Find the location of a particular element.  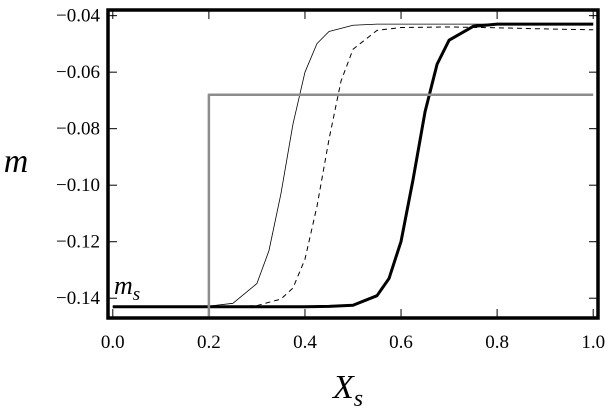

x-tick-label: 0.6 is located at coordinates (401, 342).